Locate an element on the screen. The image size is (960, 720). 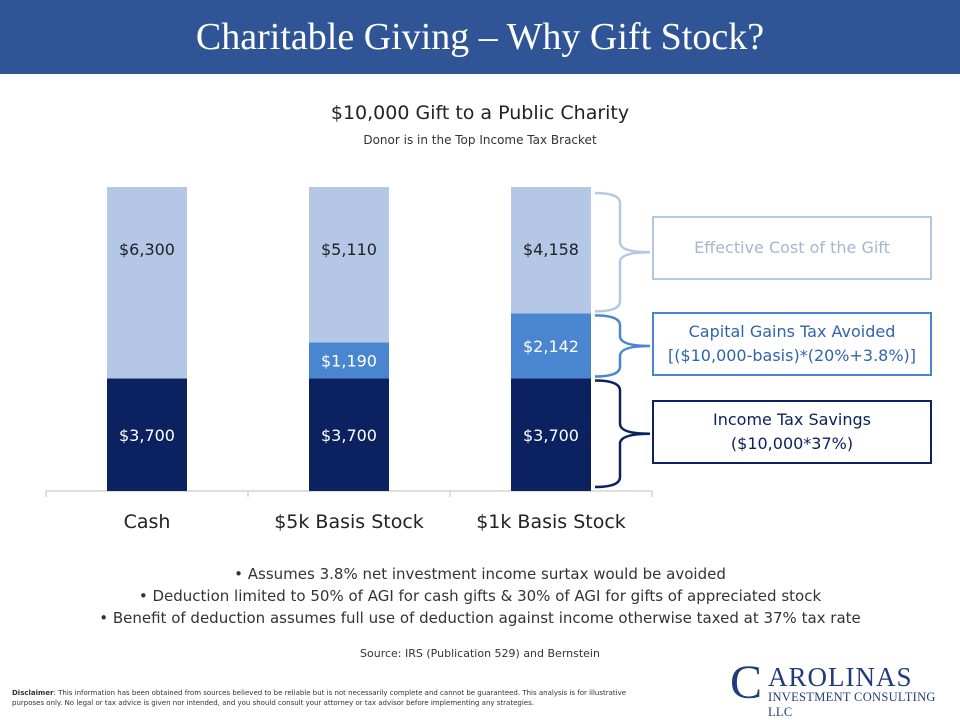
data-label: $6,300 is located at coordinates (147, 249).